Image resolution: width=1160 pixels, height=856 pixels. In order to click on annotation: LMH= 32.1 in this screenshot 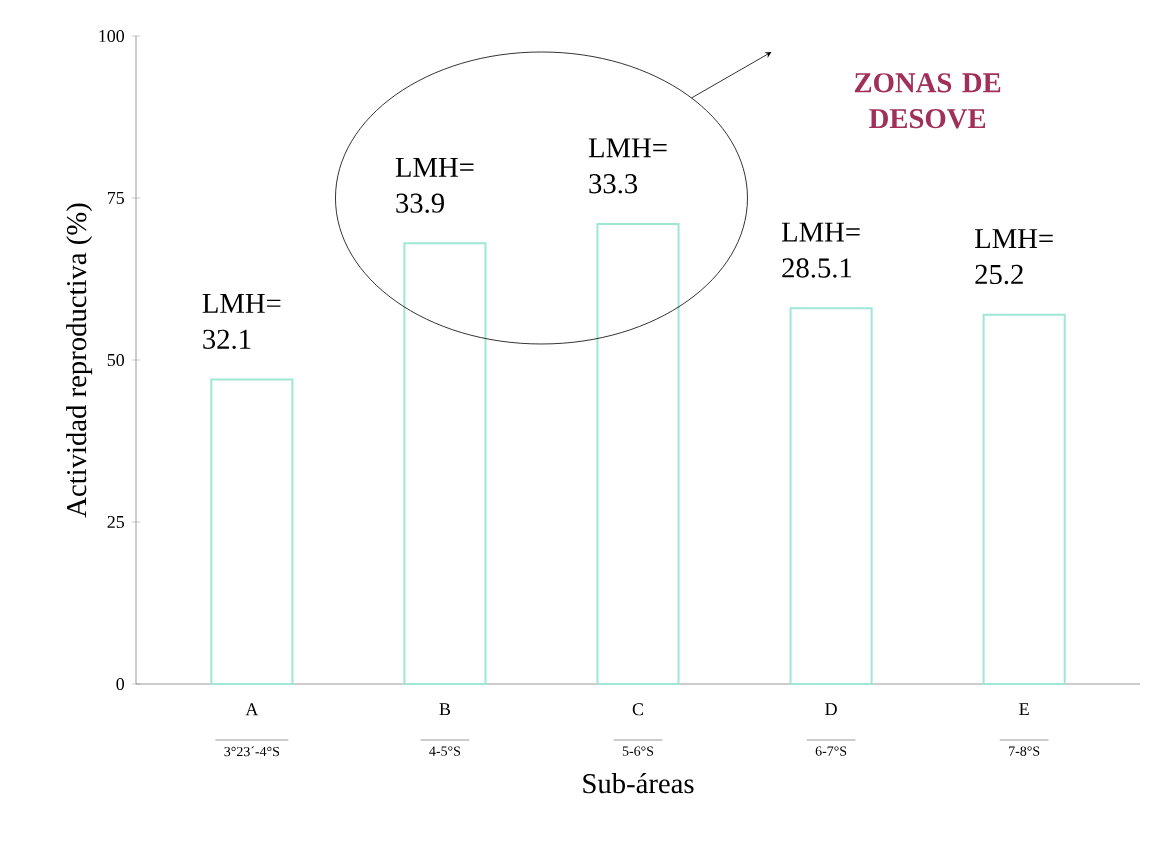, I will do `click(241, 321)`.